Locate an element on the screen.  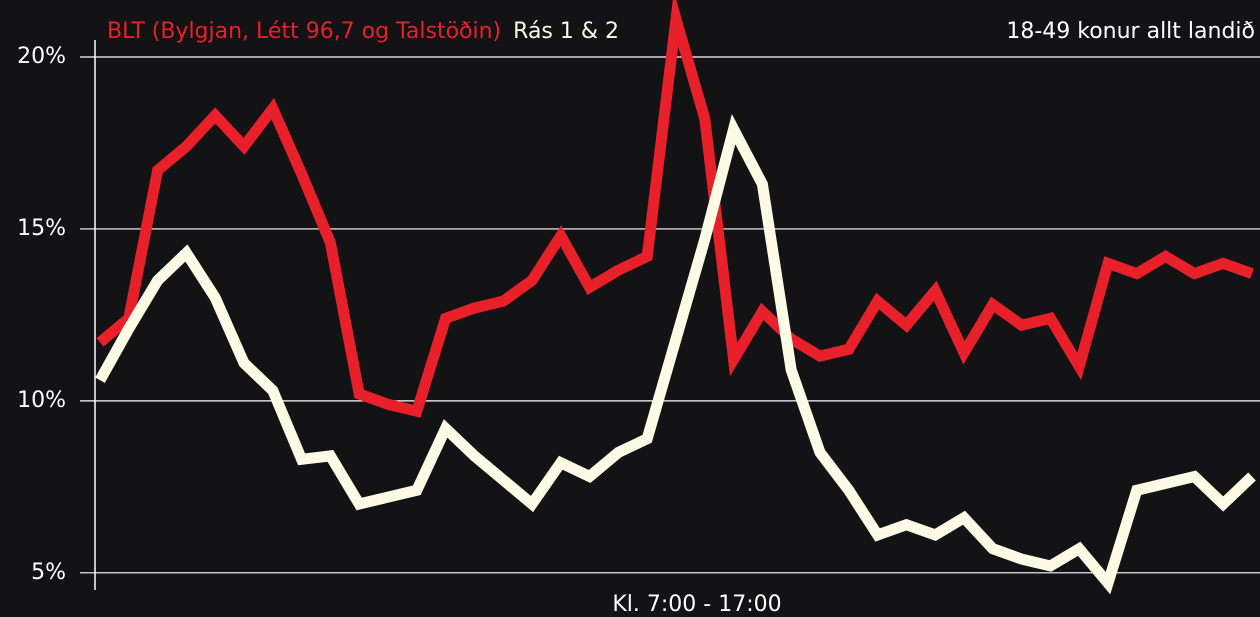
y-tick-label: 5% is located at coordinates (48, 572).